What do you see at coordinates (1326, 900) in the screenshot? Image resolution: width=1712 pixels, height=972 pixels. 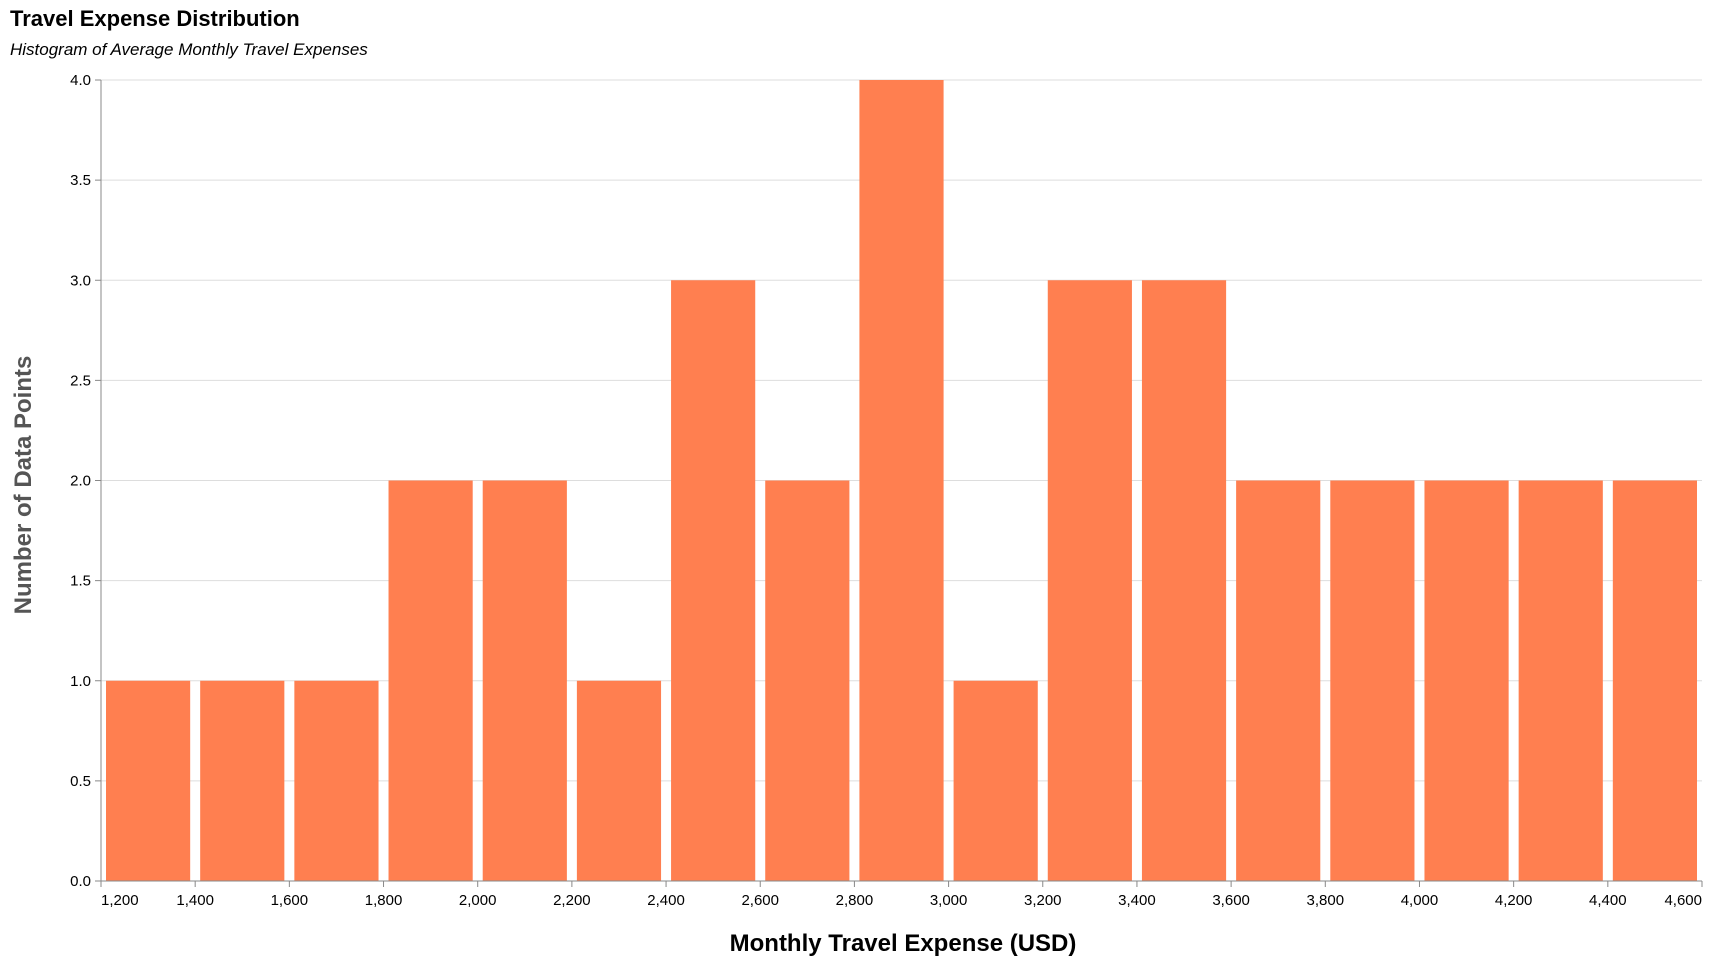 I see `x-tick-label: 3,800` at bounding box center [1326, 900].